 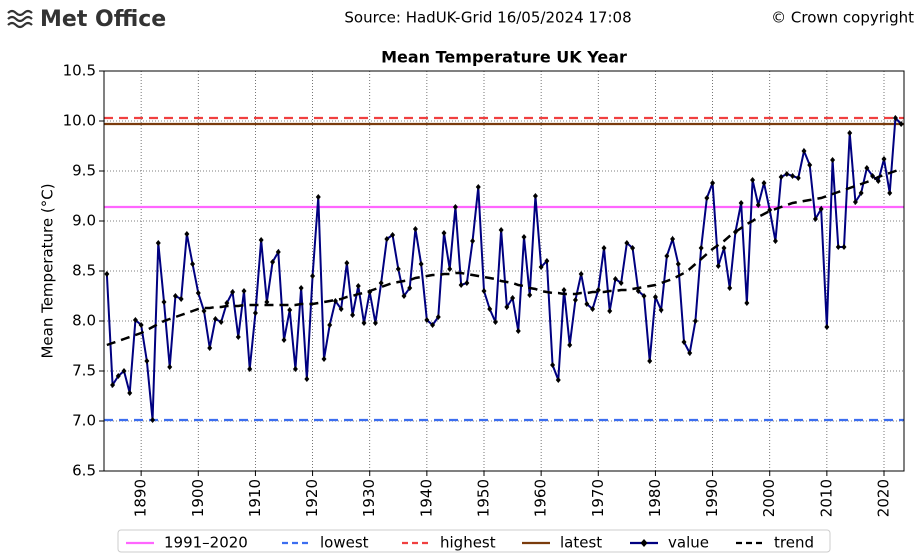 I want to click on x-tick-label: 1910, so click(x=255, y=498).